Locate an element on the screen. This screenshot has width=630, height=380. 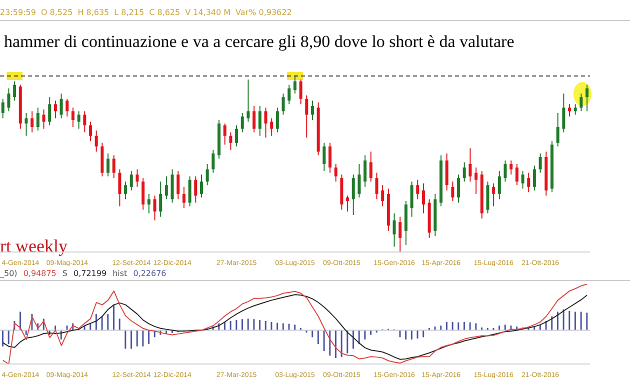
text: 0,94875 is located at coordinates (39, 273).